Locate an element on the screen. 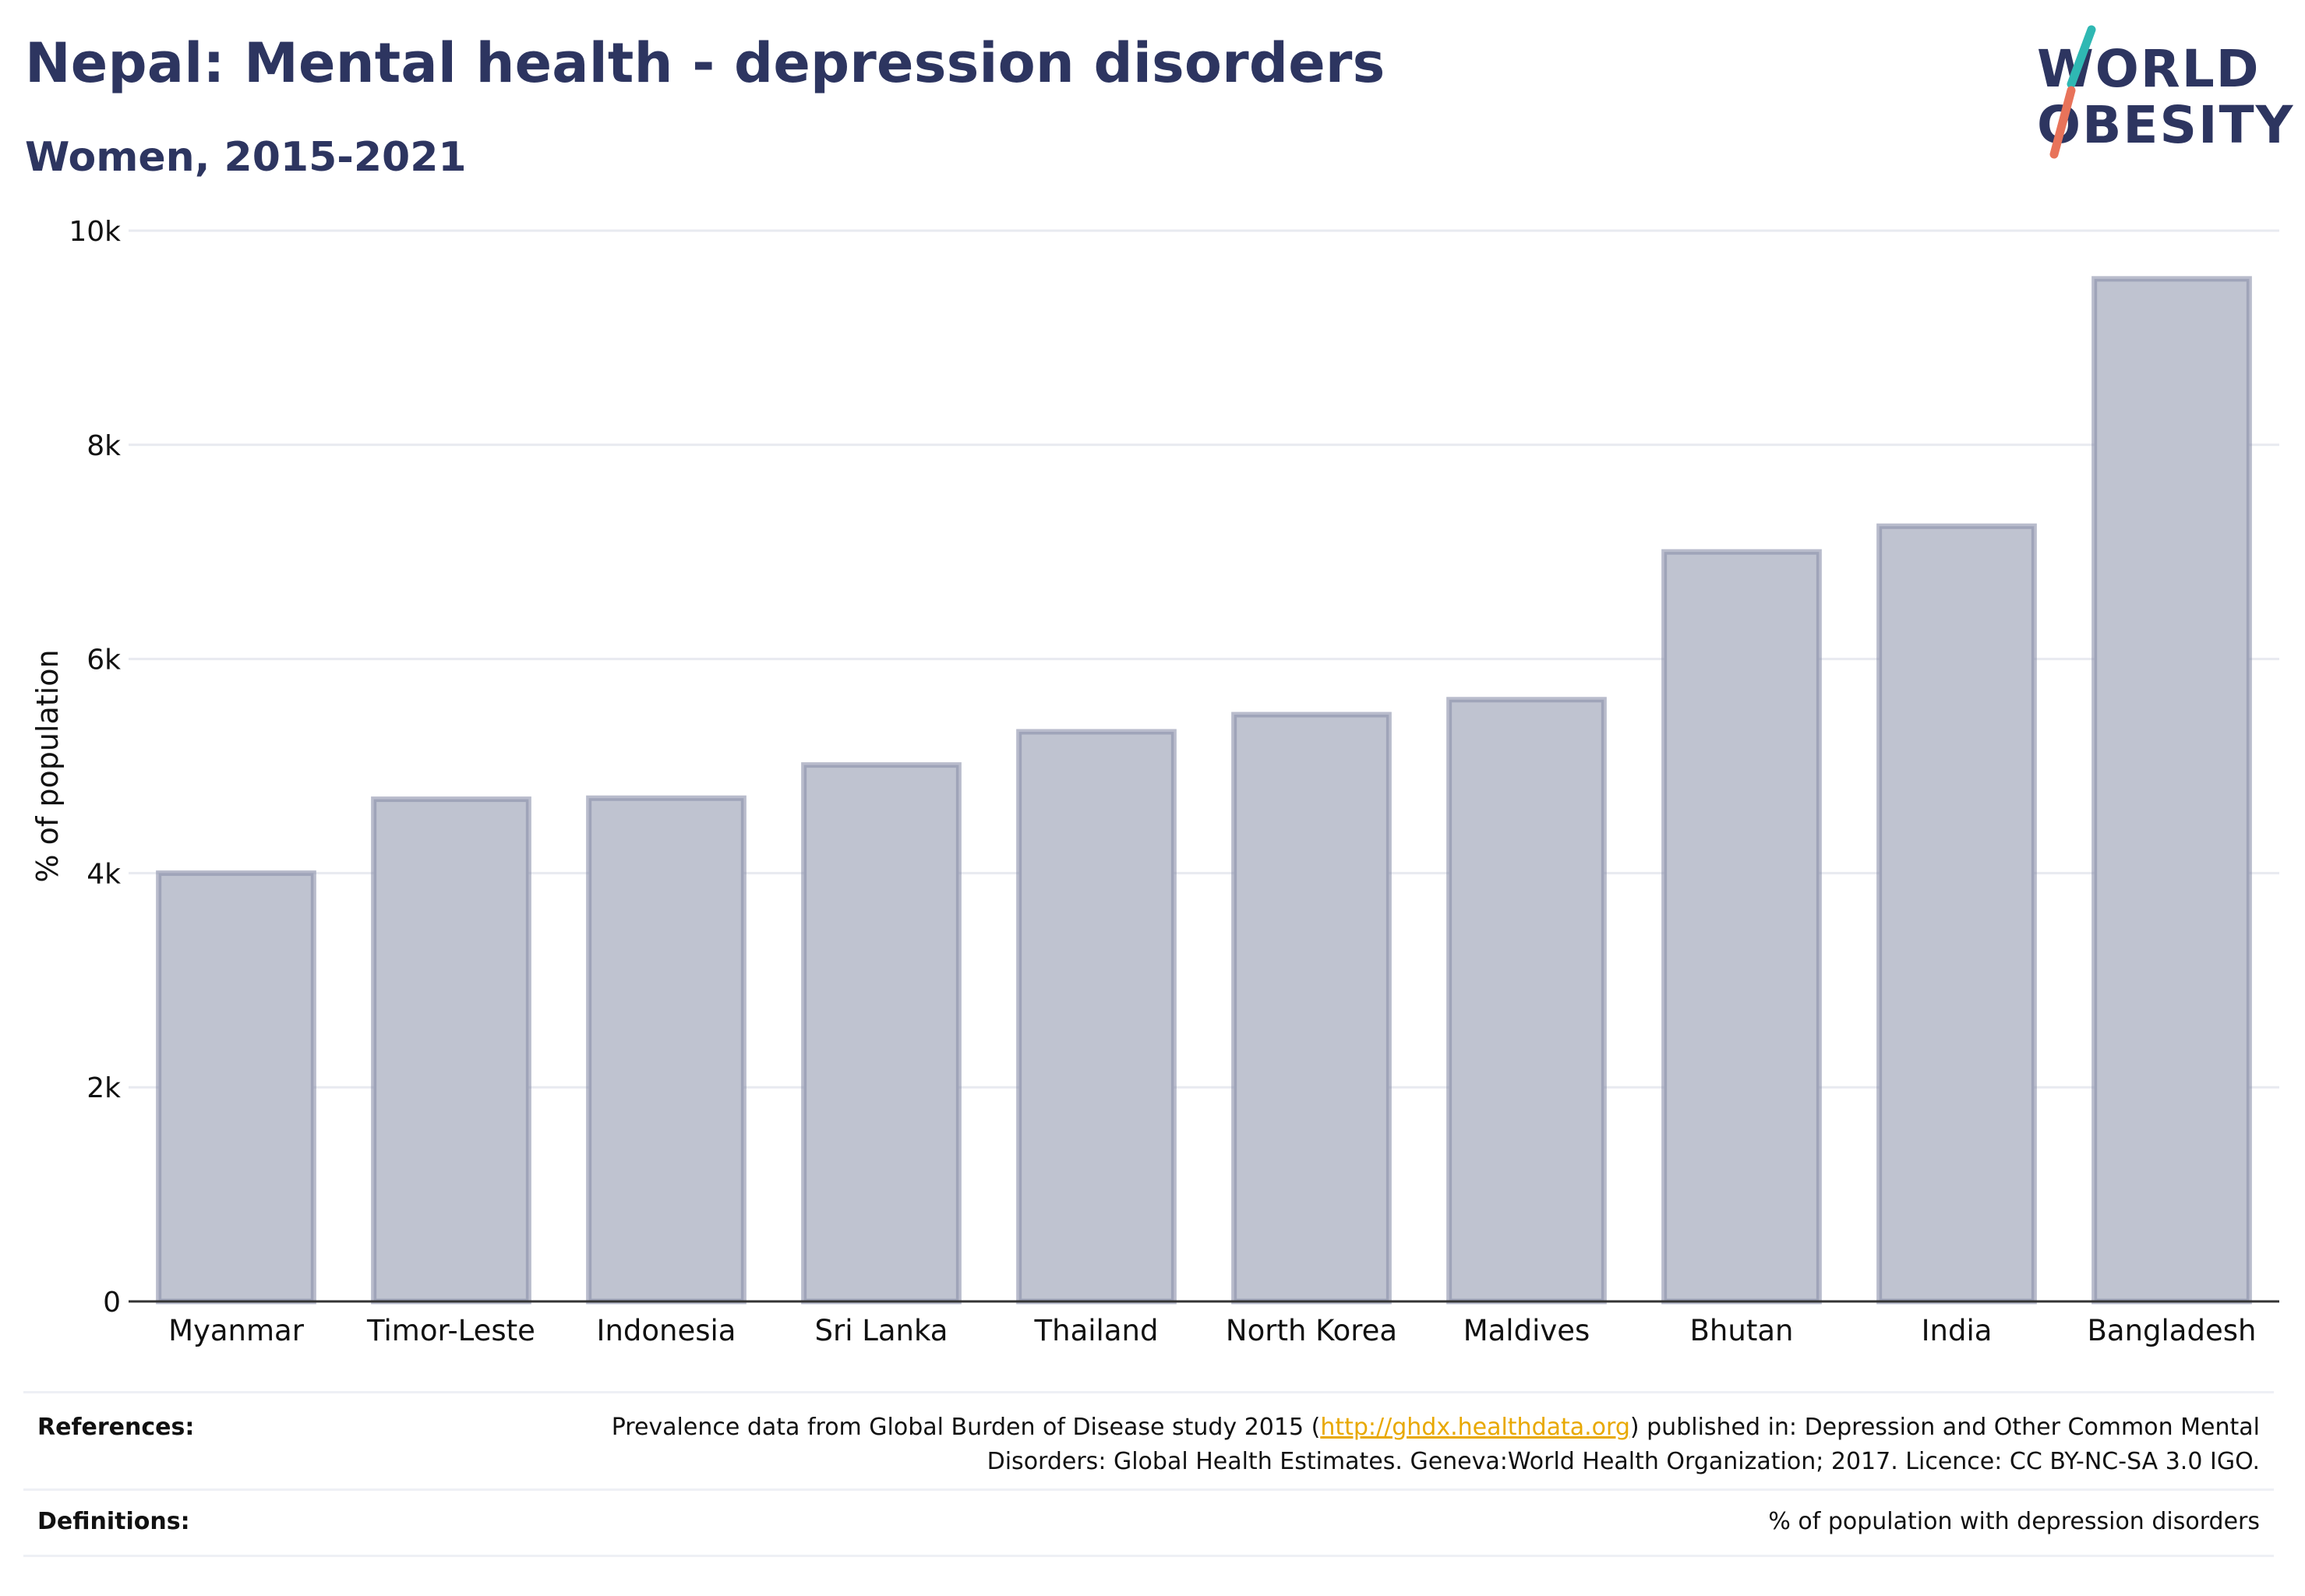 This screenshot has height=1596, width=2305. x-tick-label: Bangladesh is located at coordinates (2172, 1330).